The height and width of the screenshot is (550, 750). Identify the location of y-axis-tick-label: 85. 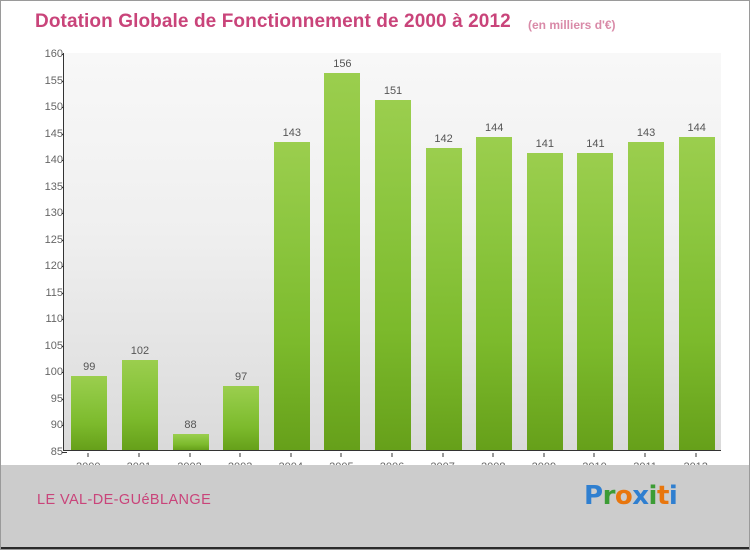
(56, 452).